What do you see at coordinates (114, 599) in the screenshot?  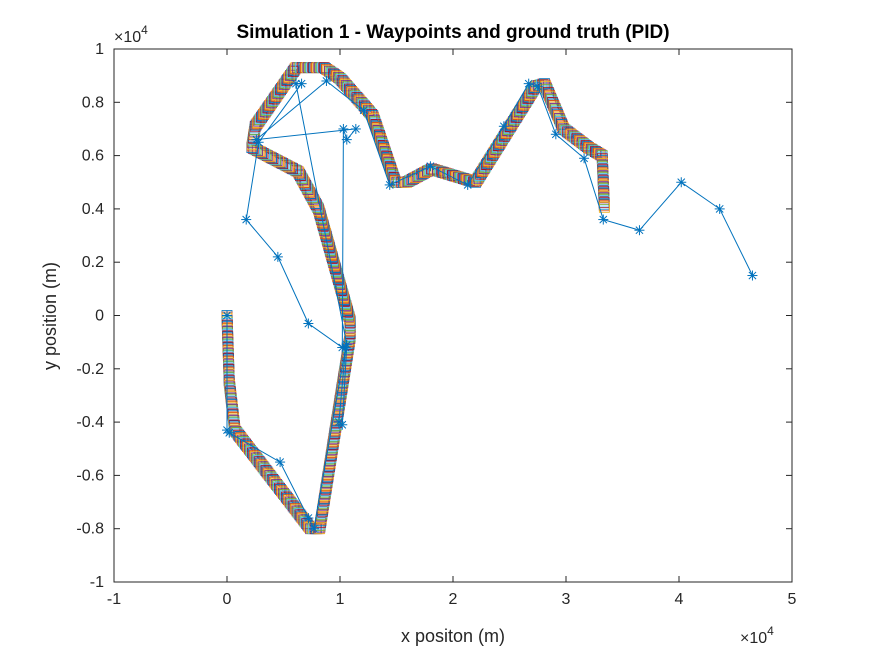 I see `x-tick-label: -1` at bounding box center [114, 599].